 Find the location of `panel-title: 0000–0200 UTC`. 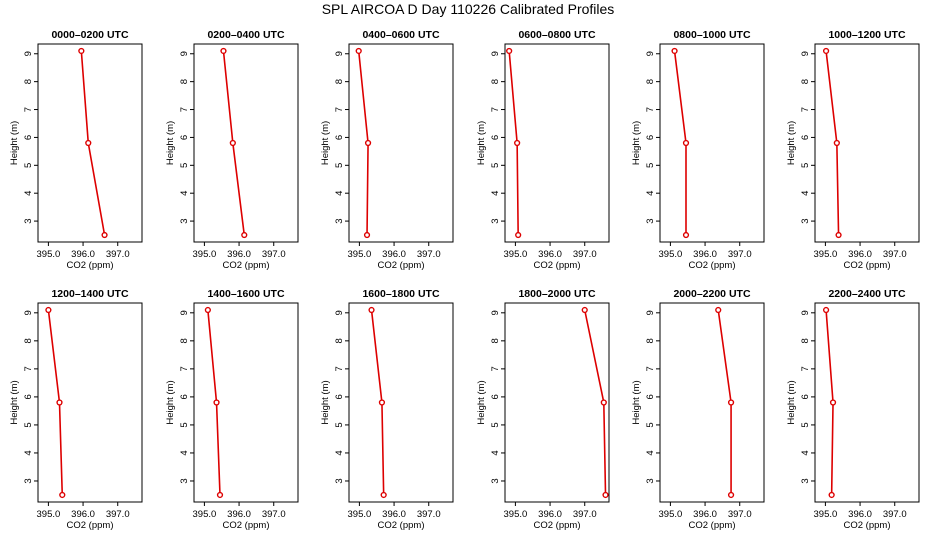

panel-title: 0000–0200 UTC is located at coordinates (89, 35).